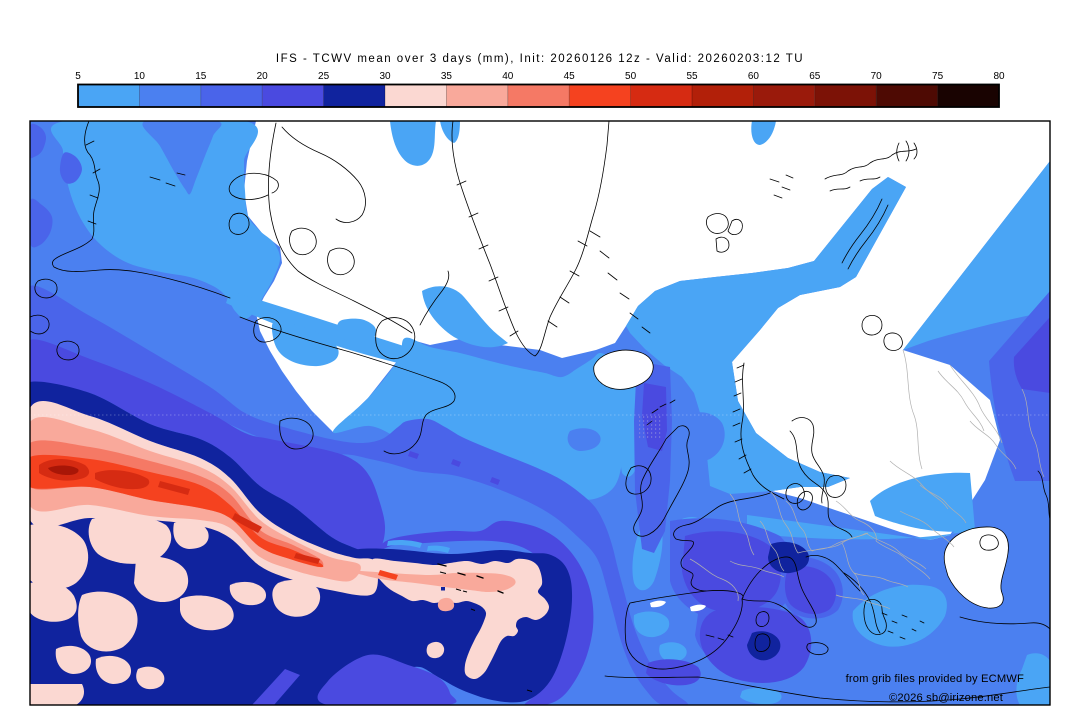 The height and width of the screenshot is (718, 1080). Describe the element at coordinates (385, 76) in the screenshot. I see `svg-text: 30` at that location.